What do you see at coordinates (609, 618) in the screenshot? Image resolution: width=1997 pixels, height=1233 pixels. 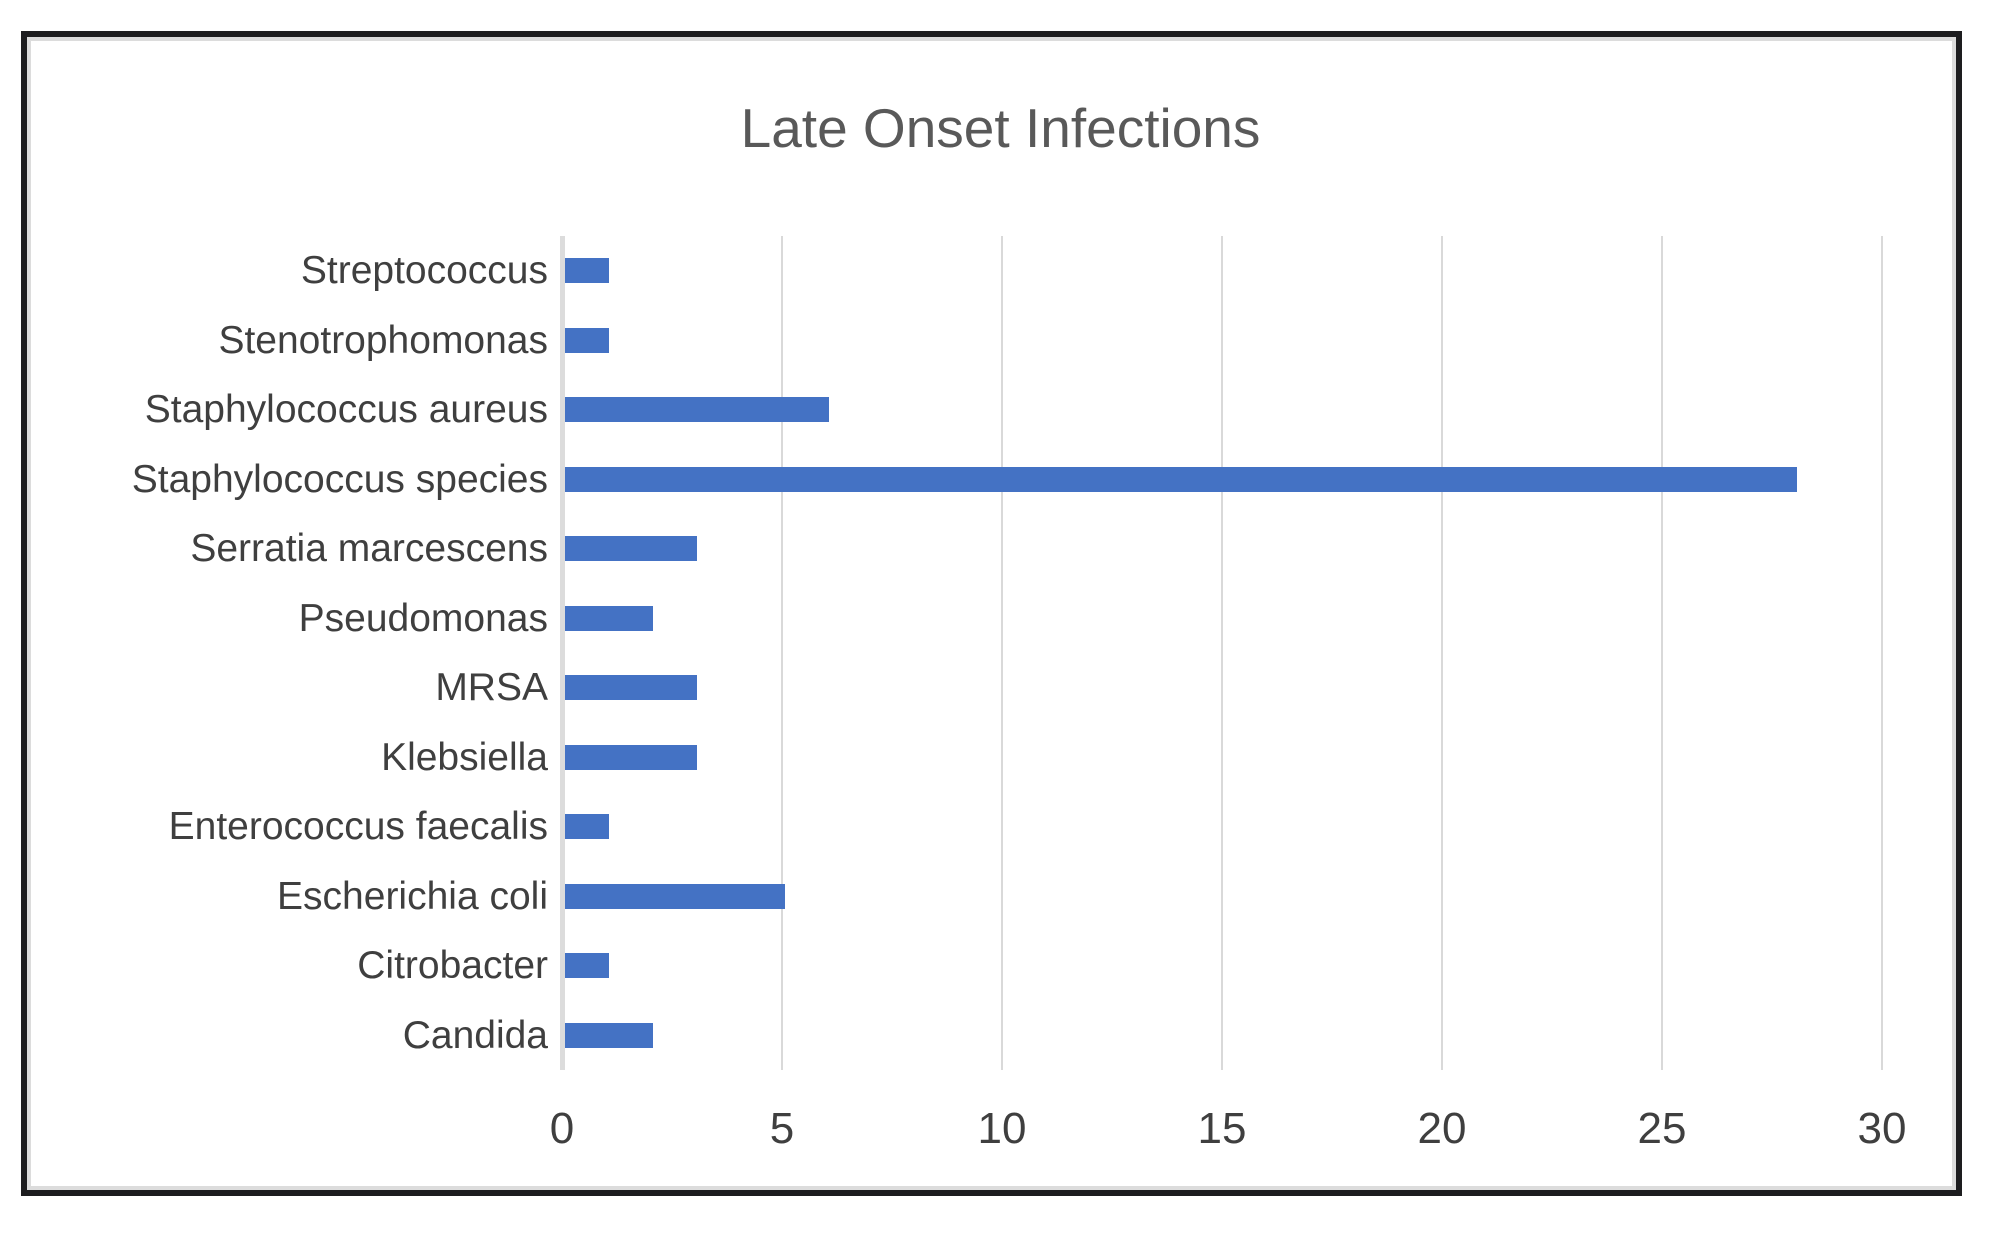 I see `bar-pseudomonas` at bounding box center [609, 618].